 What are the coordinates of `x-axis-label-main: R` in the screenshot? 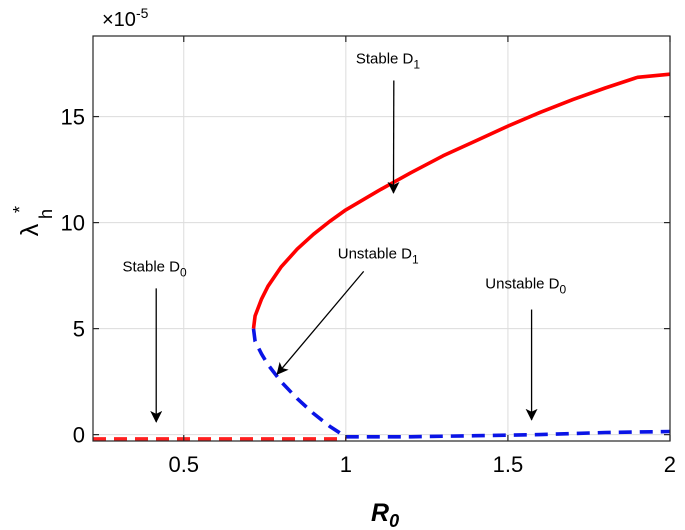 It's located at (380, 513).